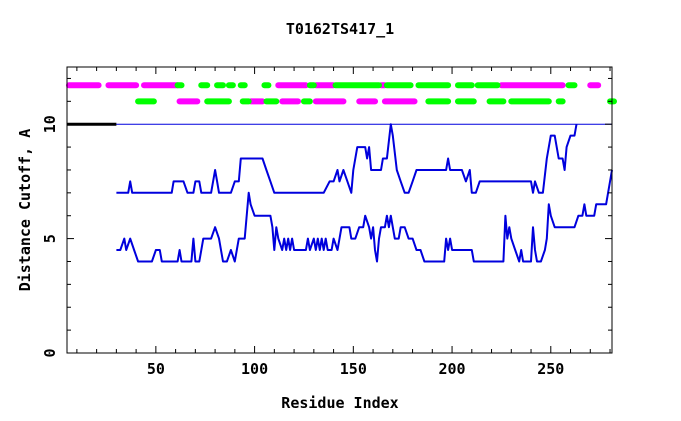 This screenshot has height=421, width=681. I want to click on chart-title: T0162TS417_1, so click(340, 29).